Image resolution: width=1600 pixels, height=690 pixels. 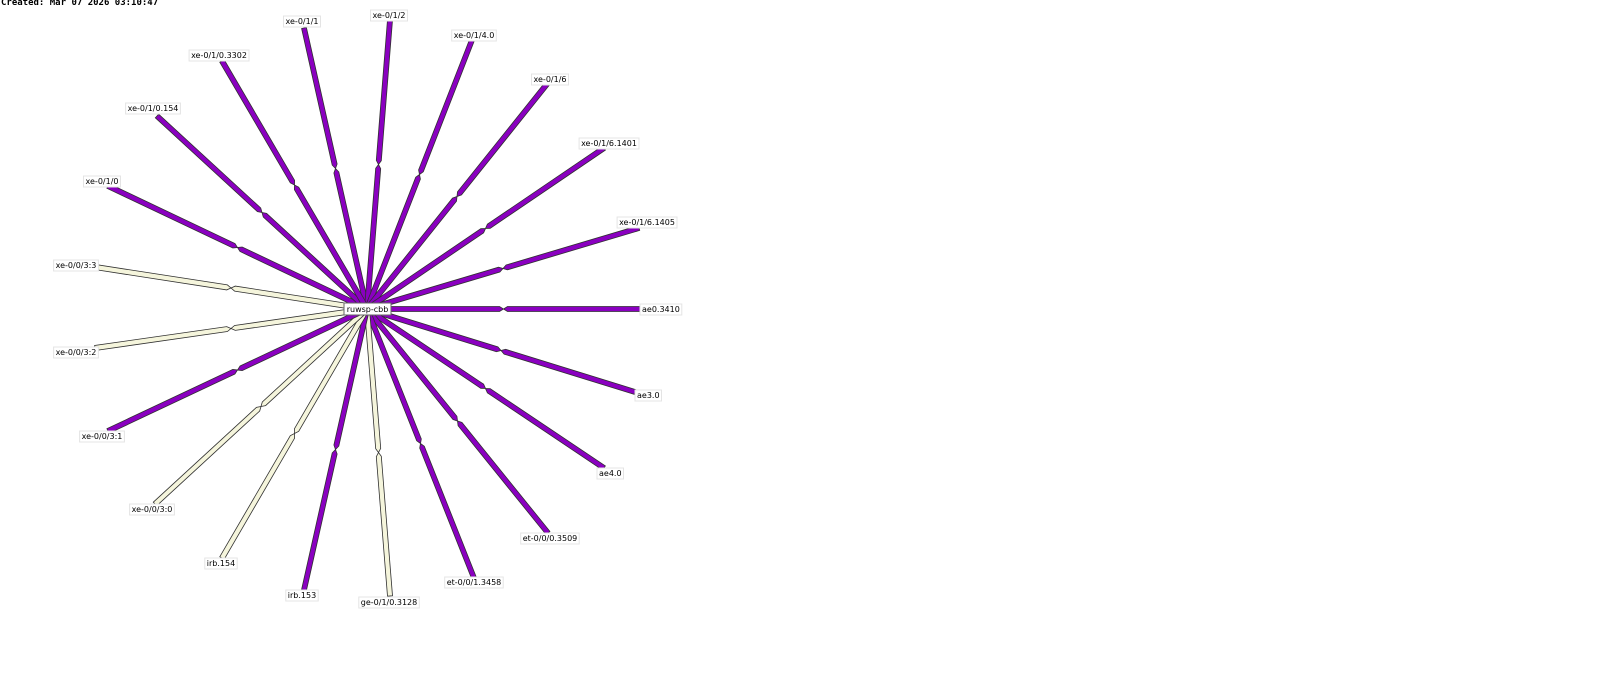 I want to click on link-label: irb.153, so click(x=302, y=595).